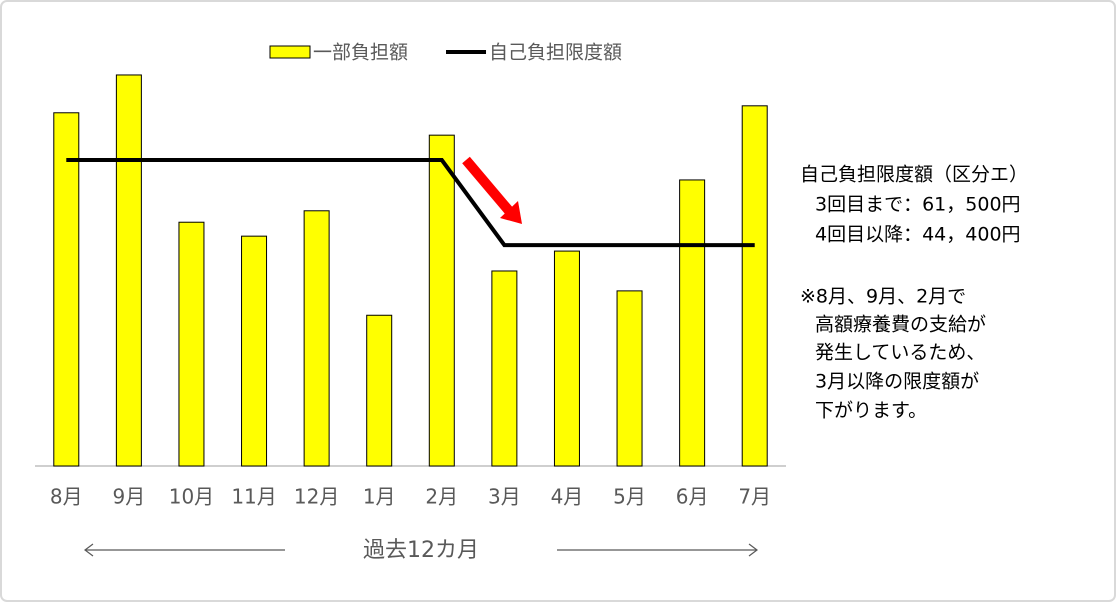  I want to click on legend-label: 自己負担限度額, so click(555, 53).